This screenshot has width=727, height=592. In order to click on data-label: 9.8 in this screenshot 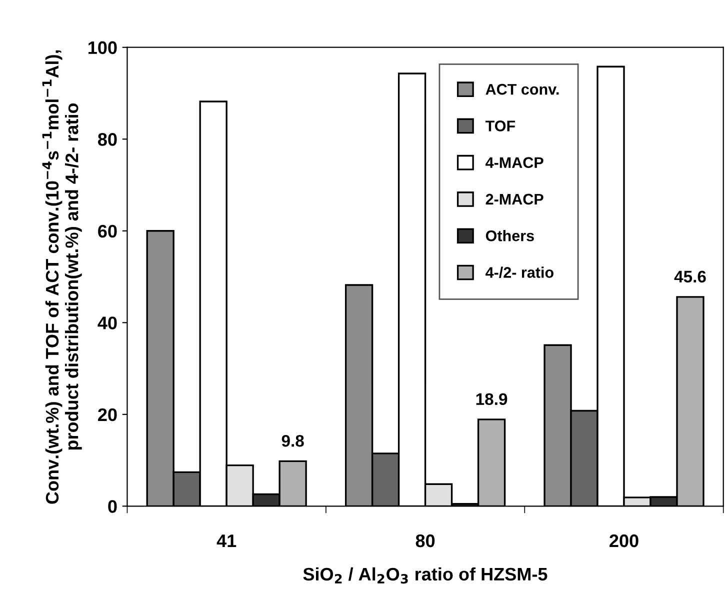, I will do `click(293, 440)`.